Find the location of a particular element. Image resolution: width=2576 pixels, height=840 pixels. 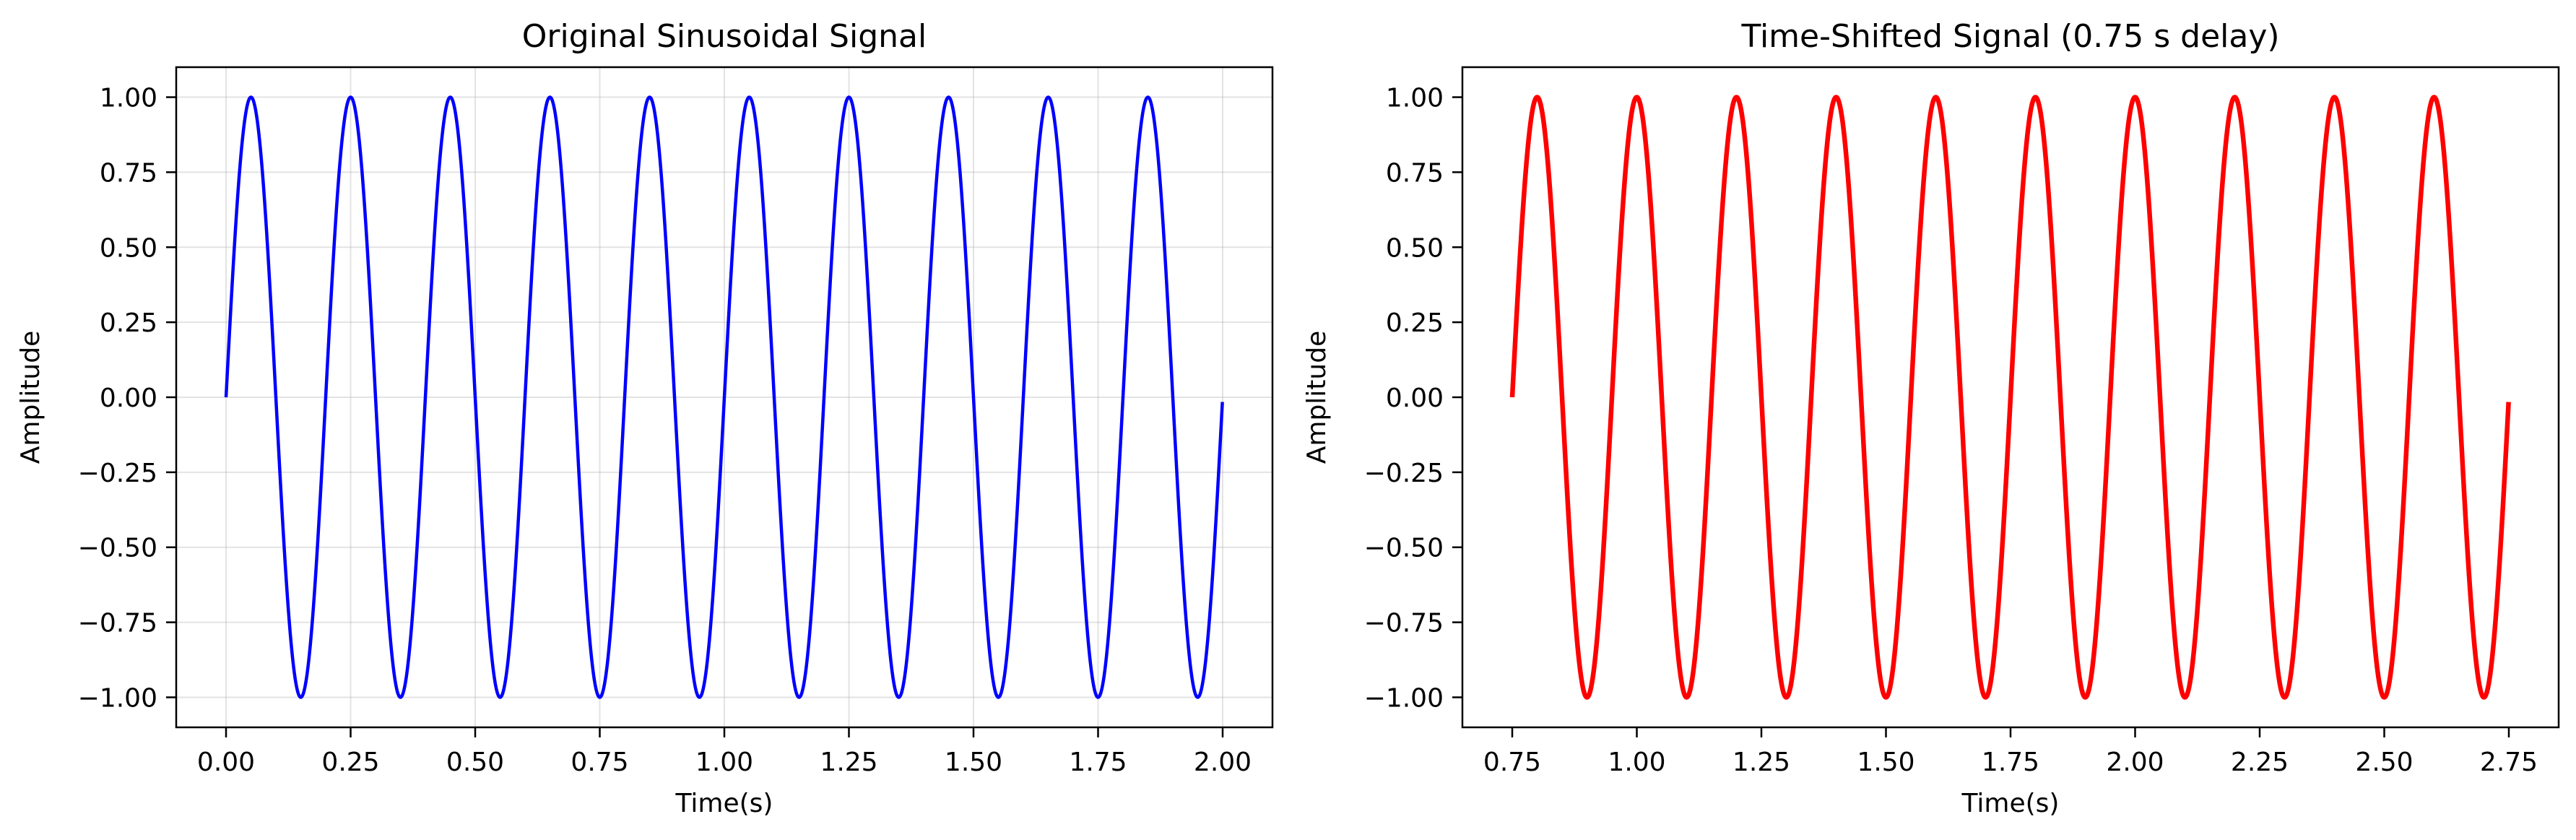

chart-title: Original Sinusoidal Signal is located at coordinates (724, 36).